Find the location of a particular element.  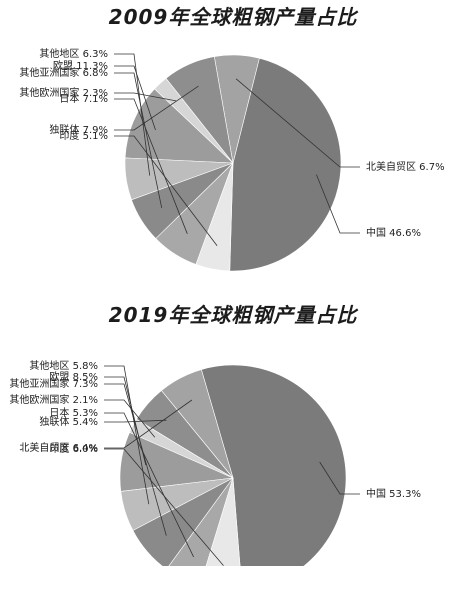

slice-label: 北美自贸区 6.4% is located at coordinates (58, 447).